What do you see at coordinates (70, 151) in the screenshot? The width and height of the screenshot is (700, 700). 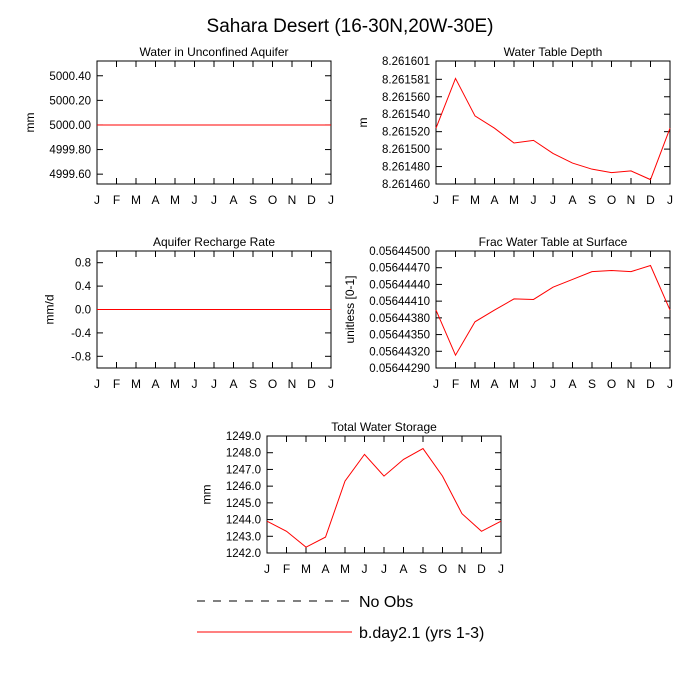 I see `y-tick-label: 4999.80` at bounding box center [70, 151].